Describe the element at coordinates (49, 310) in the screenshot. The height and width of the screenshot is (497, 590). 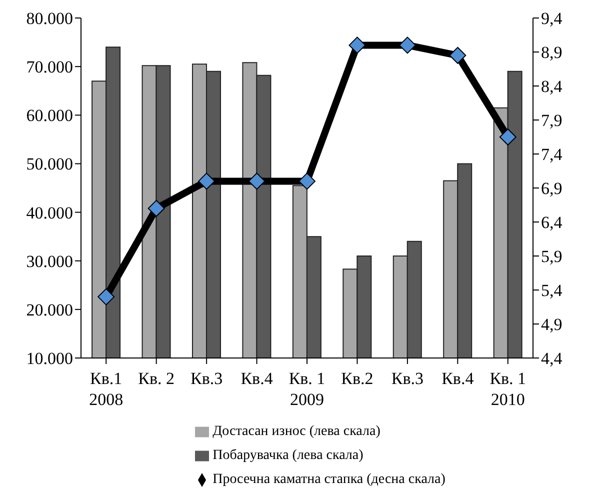
I see `y-tick-label: 20.000` at that location.